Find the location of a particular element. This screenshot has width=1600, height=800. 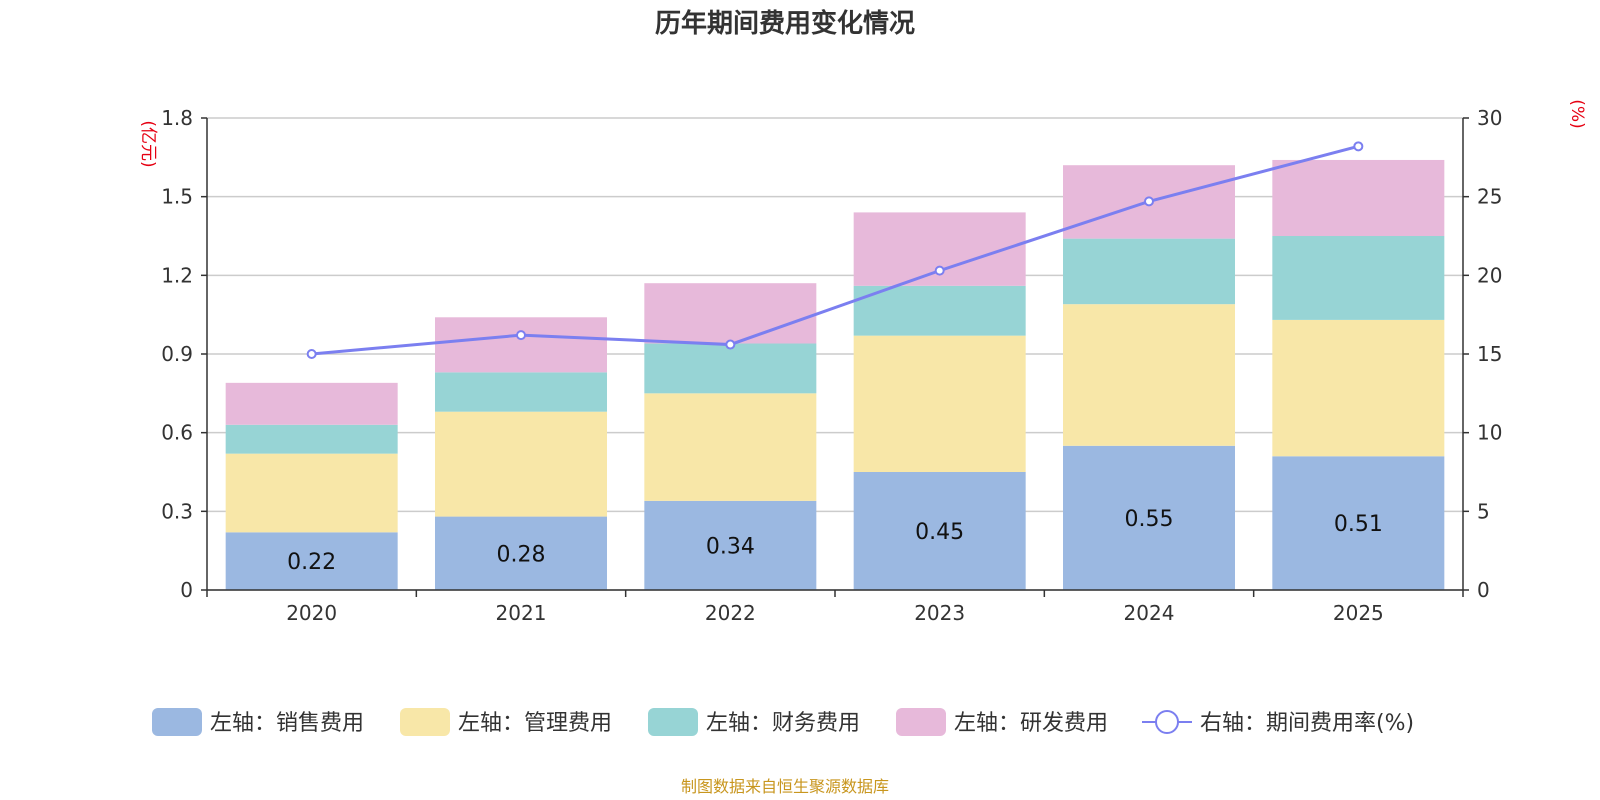

left-axis-unit: (亿元) is located at coordinates (148, 143).